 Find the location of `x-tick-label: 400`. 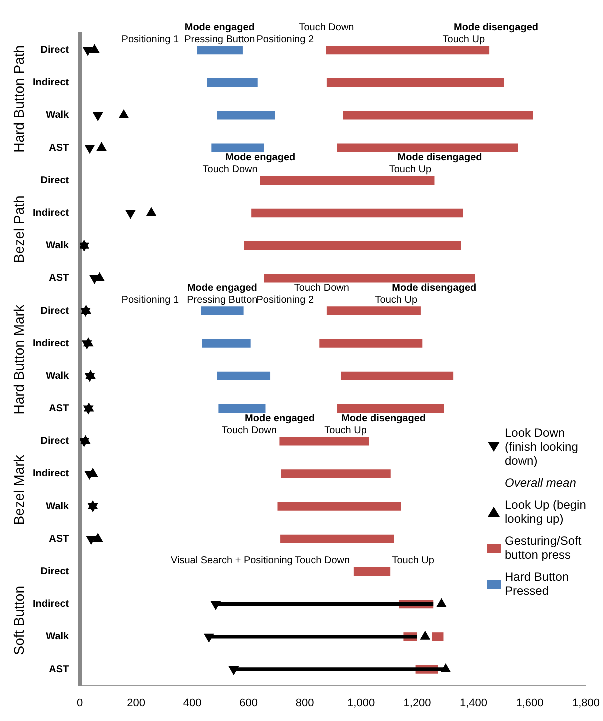

x-tick-label: 400 is located at coordinates (192, 703).